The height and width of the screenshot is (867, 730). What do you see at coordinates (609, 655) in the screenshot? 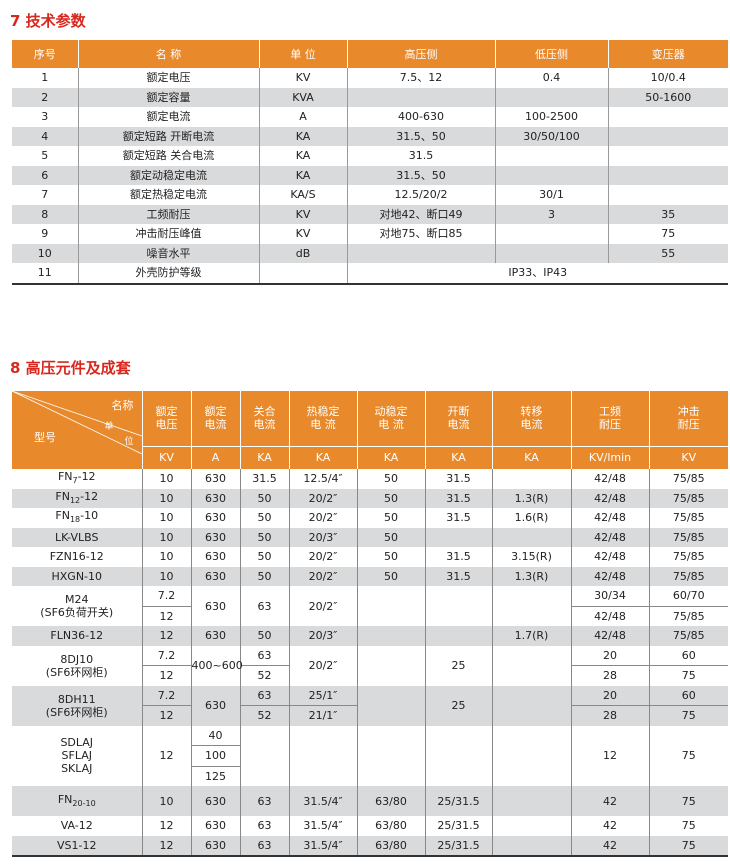
I see `value-cell: 20` at bounding box center [609, 655].